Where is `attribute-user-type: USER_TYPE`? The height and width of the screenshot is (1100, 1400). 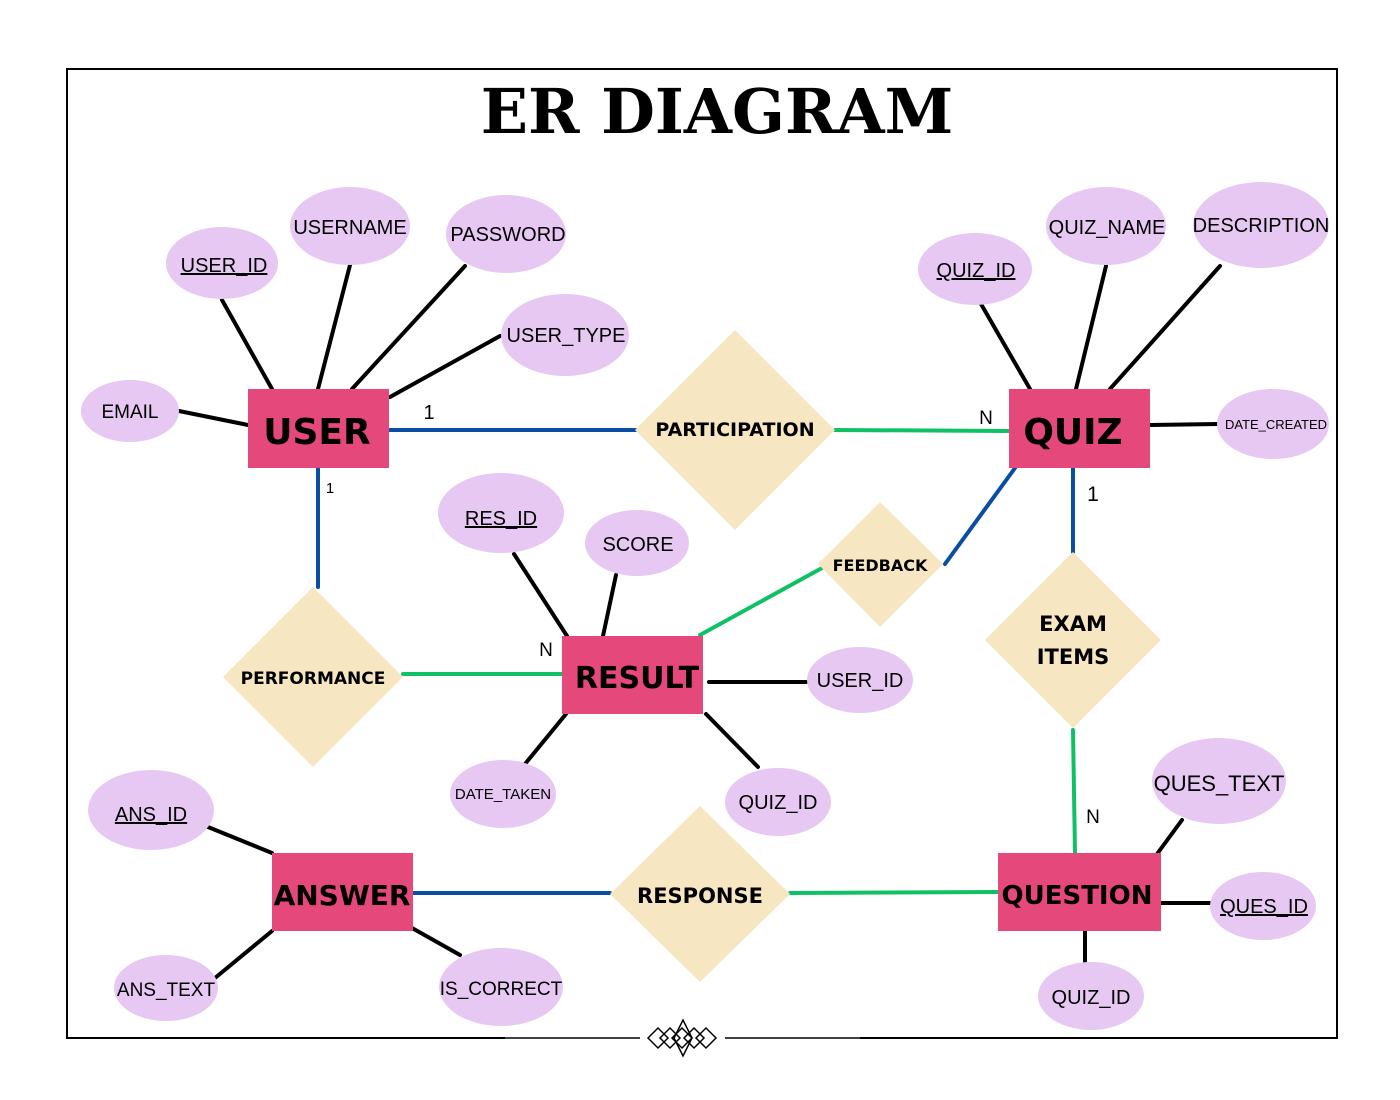
attribute-user-type: USER_TYPE is located at coordinates (565, 335).